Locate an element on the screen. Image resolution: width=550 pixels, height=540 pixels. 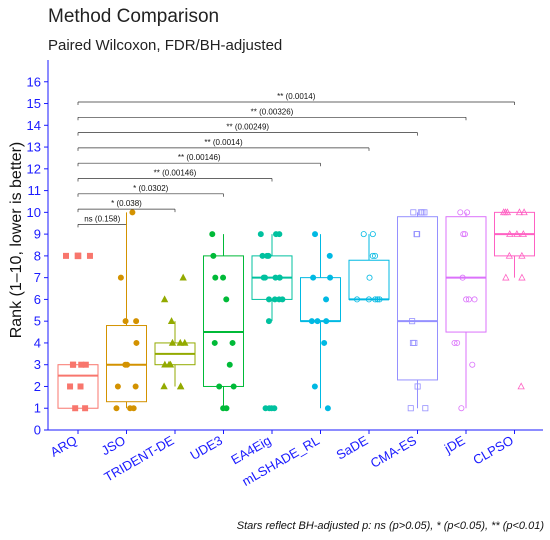
y-tick-label: 10 is located at coordinates (34, 212).